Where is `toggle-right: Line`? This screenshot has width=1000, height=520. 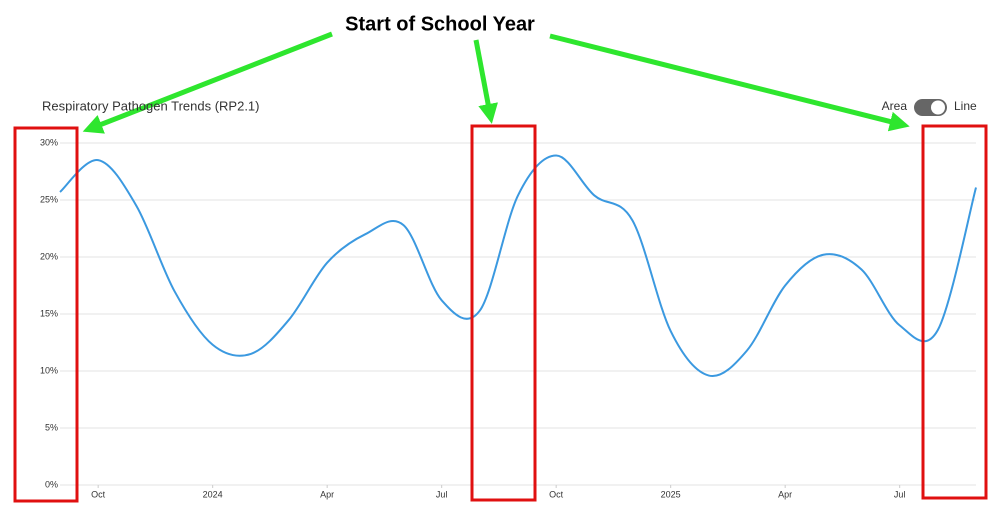
toggle-right: Line is located at coordinates (965, 106).